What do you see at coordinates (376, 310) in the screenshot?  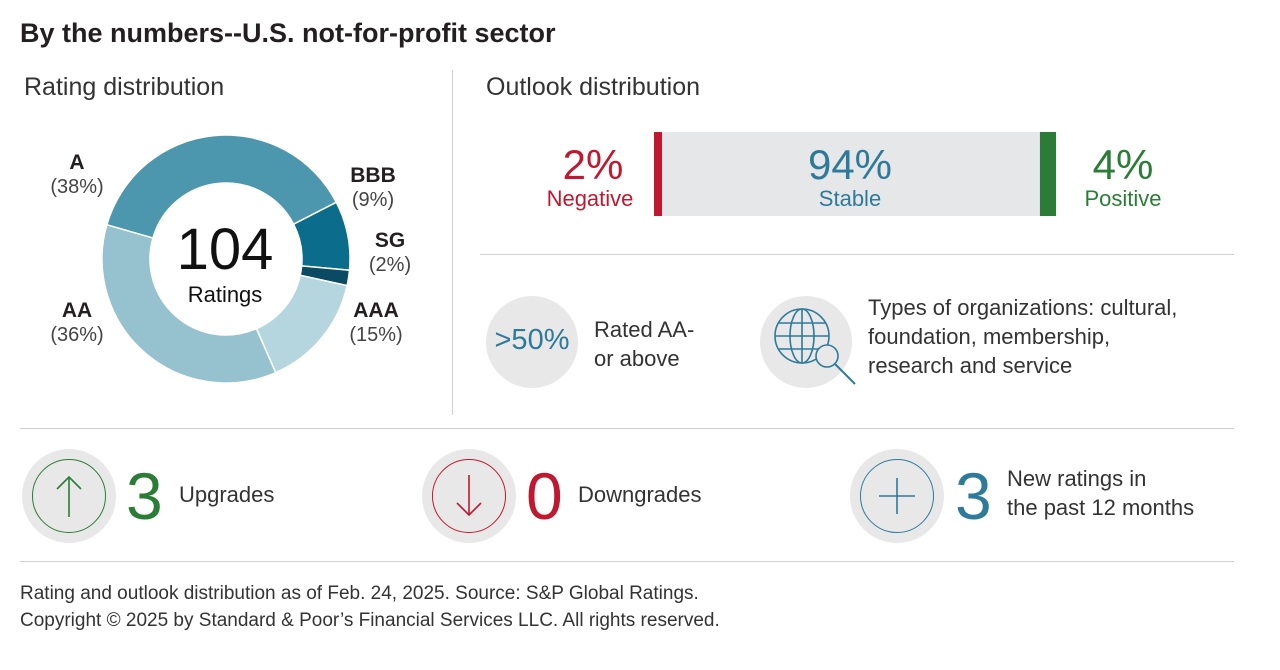 I see `segment-name-aaa: AAA` at bounding box center [376, 310].